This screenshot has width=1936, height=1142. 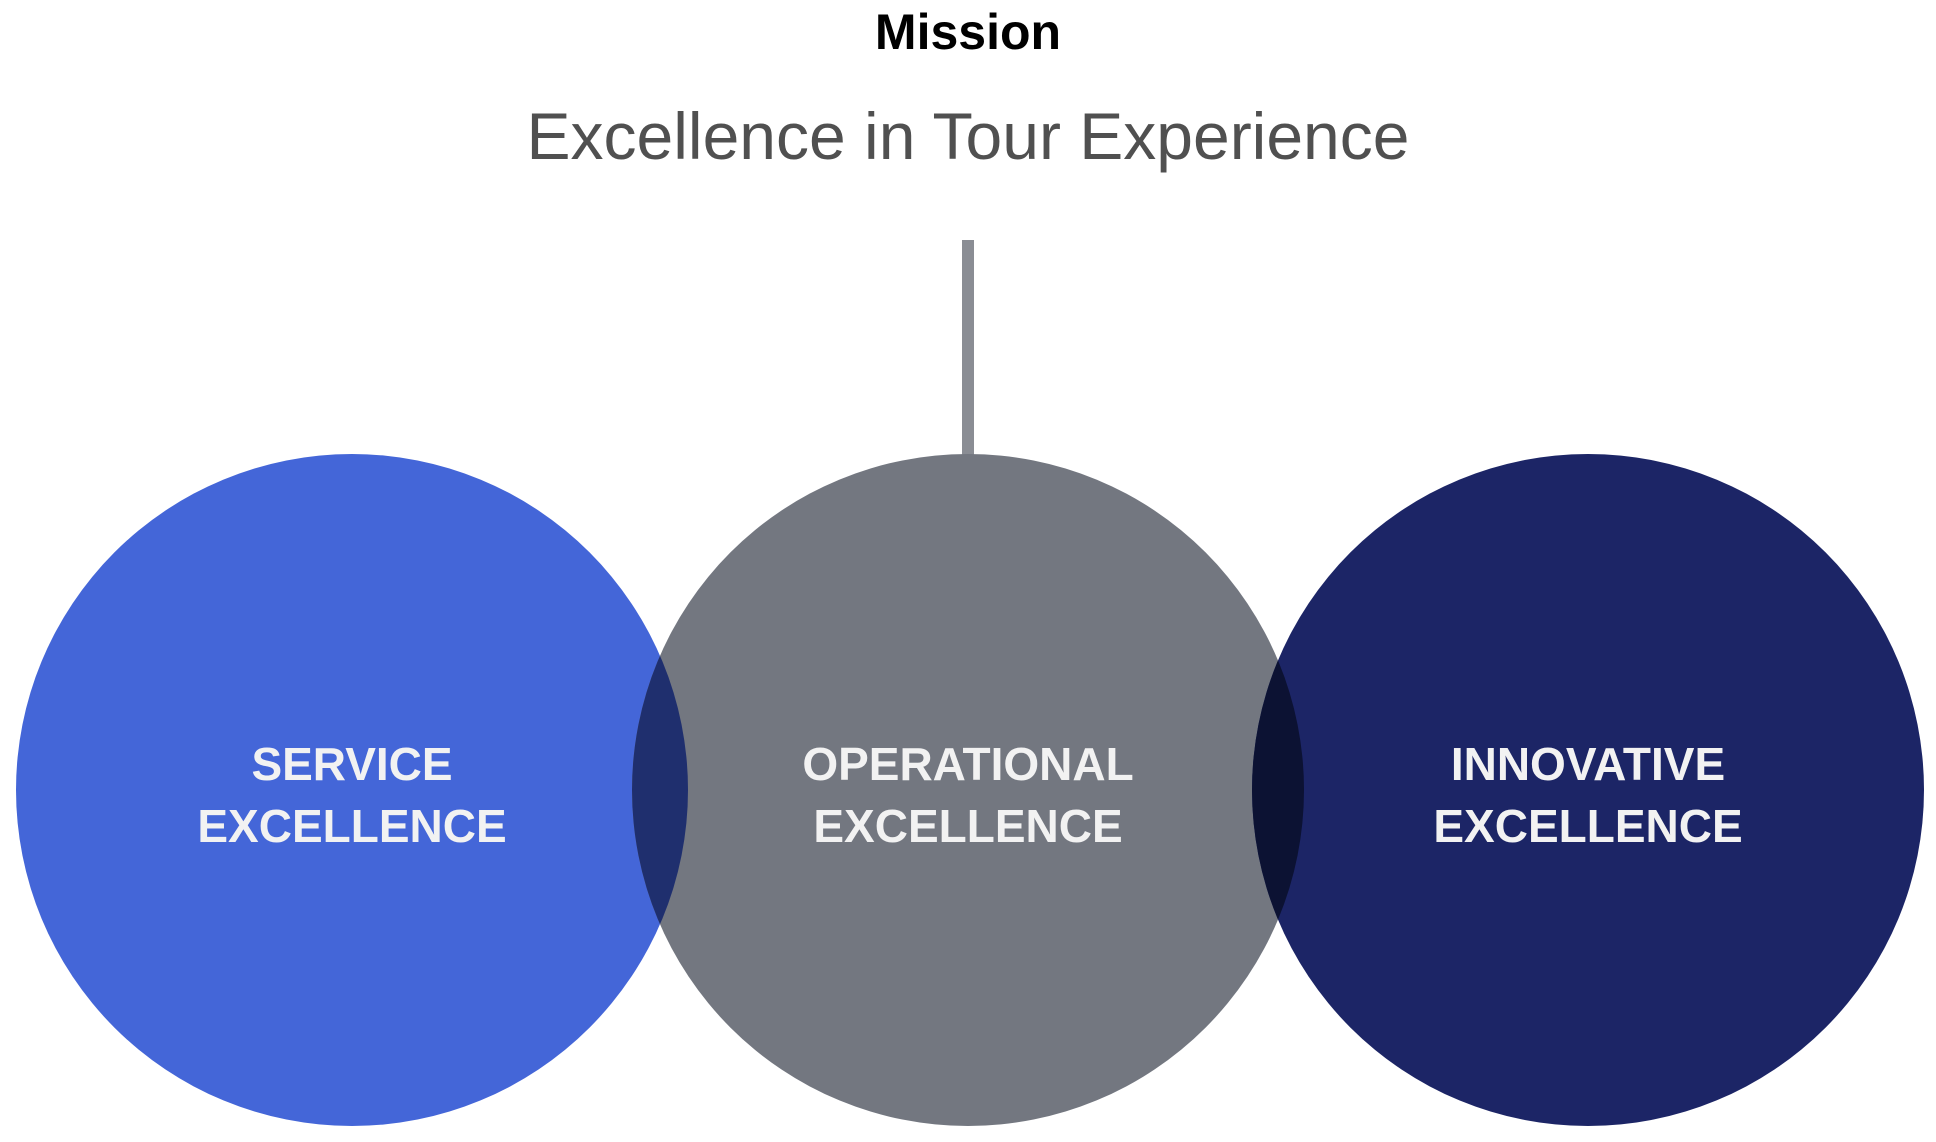 What do you see at coordinates (968, 347) in the screenshot?
I see `connector-line` at bounding box center [968, 347].